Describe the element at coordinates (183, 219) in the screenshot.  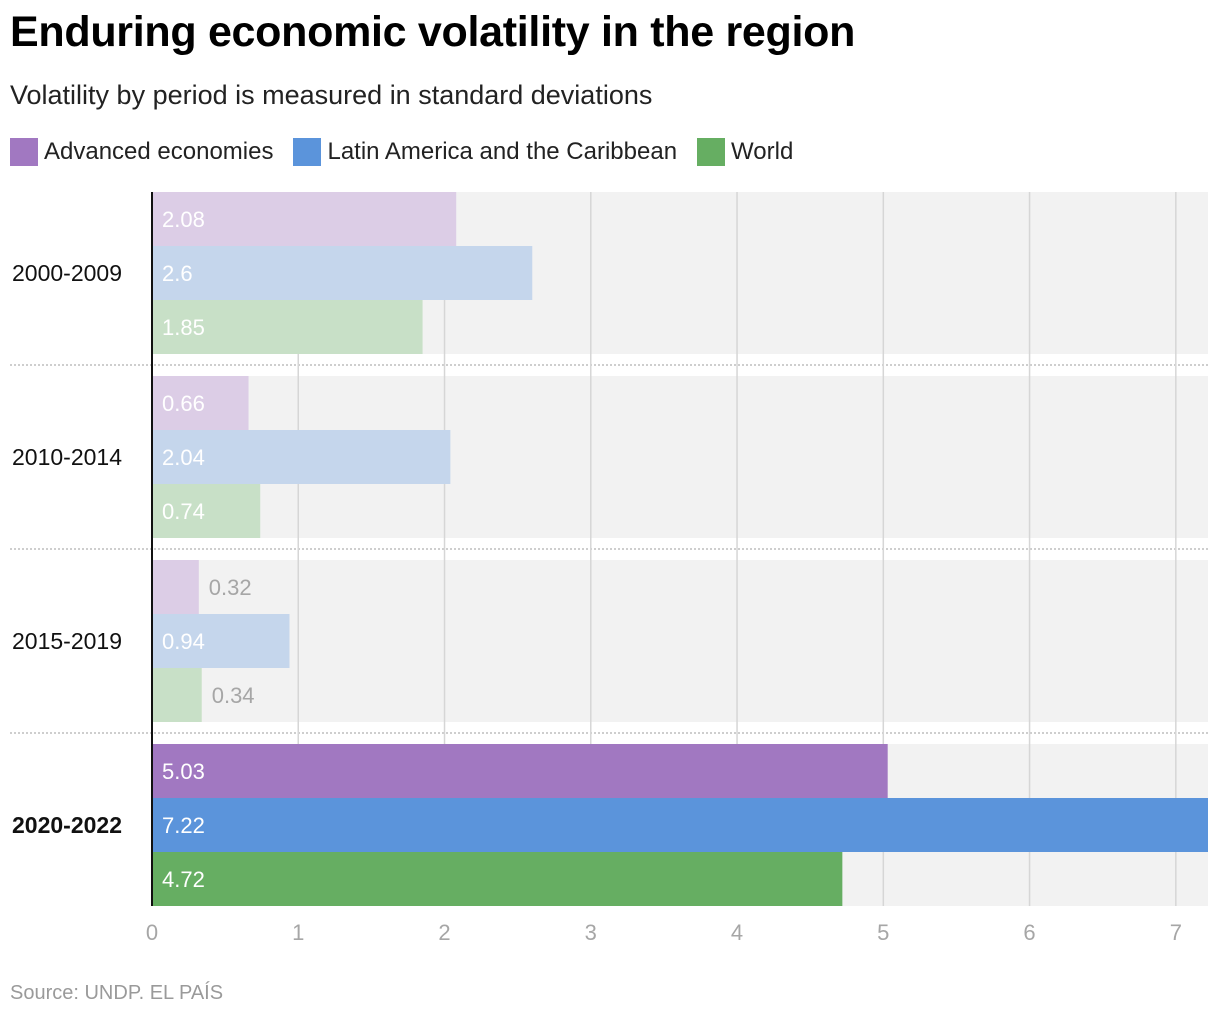
I see `bar-value-label: 2.08` at that location.